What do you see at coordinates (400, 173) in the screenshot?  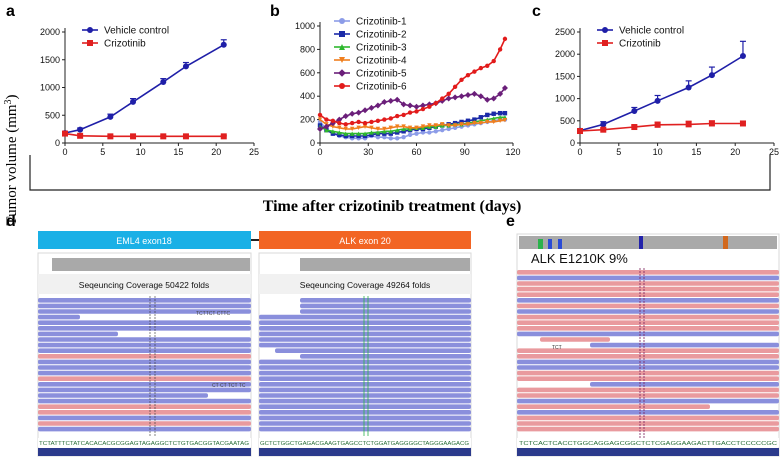 I see `shared-bracket` at bounding box center [400, 173].